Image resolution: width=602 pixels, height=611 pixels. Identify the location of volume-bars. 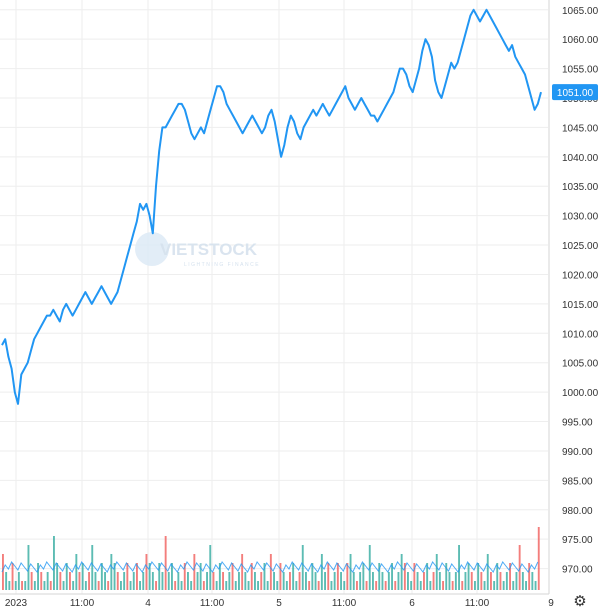
(271, 558).